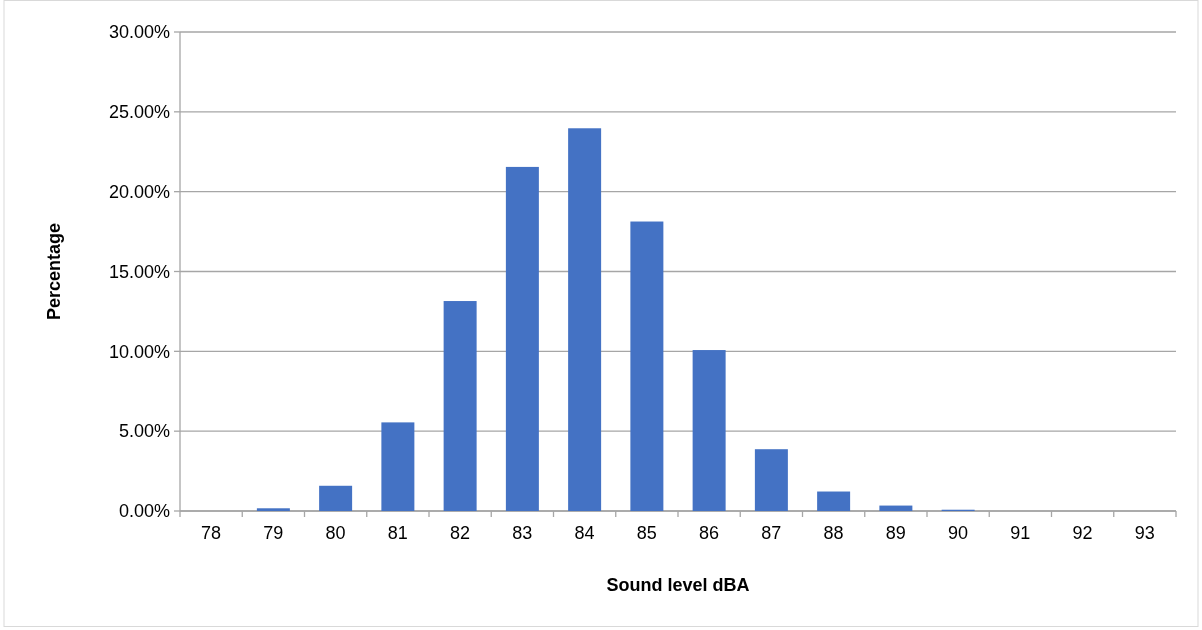 Image resolution: width=1202 pixels, height=630 pixels. What do you see at coordinates (335, 533) in the screenshot?
I see `x-tick-label: 80` at bounding box center [335, 533].